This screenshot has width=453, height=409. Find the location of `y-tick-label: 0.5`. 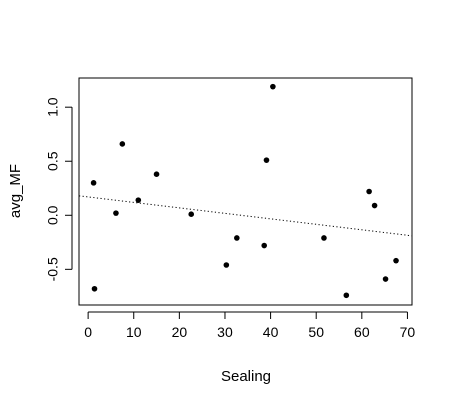

y-tick-label: 0.5 is located at coordinates (53, 161).